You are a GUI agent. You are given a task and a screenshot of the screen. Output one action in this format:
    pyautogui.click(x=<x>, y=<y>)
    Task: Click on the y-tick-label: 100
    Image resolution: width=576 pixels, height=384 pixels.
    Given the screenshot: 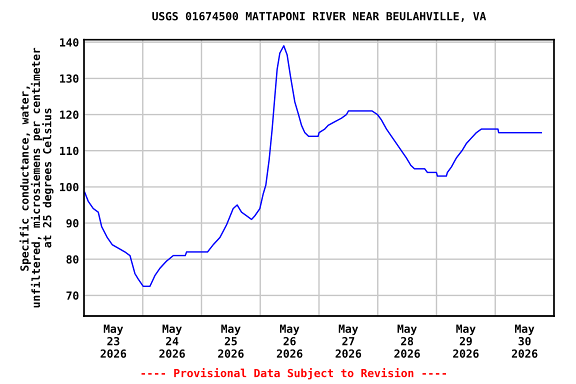 What is the action you would take?
    pyautogui.click(x=69, y=187)
    